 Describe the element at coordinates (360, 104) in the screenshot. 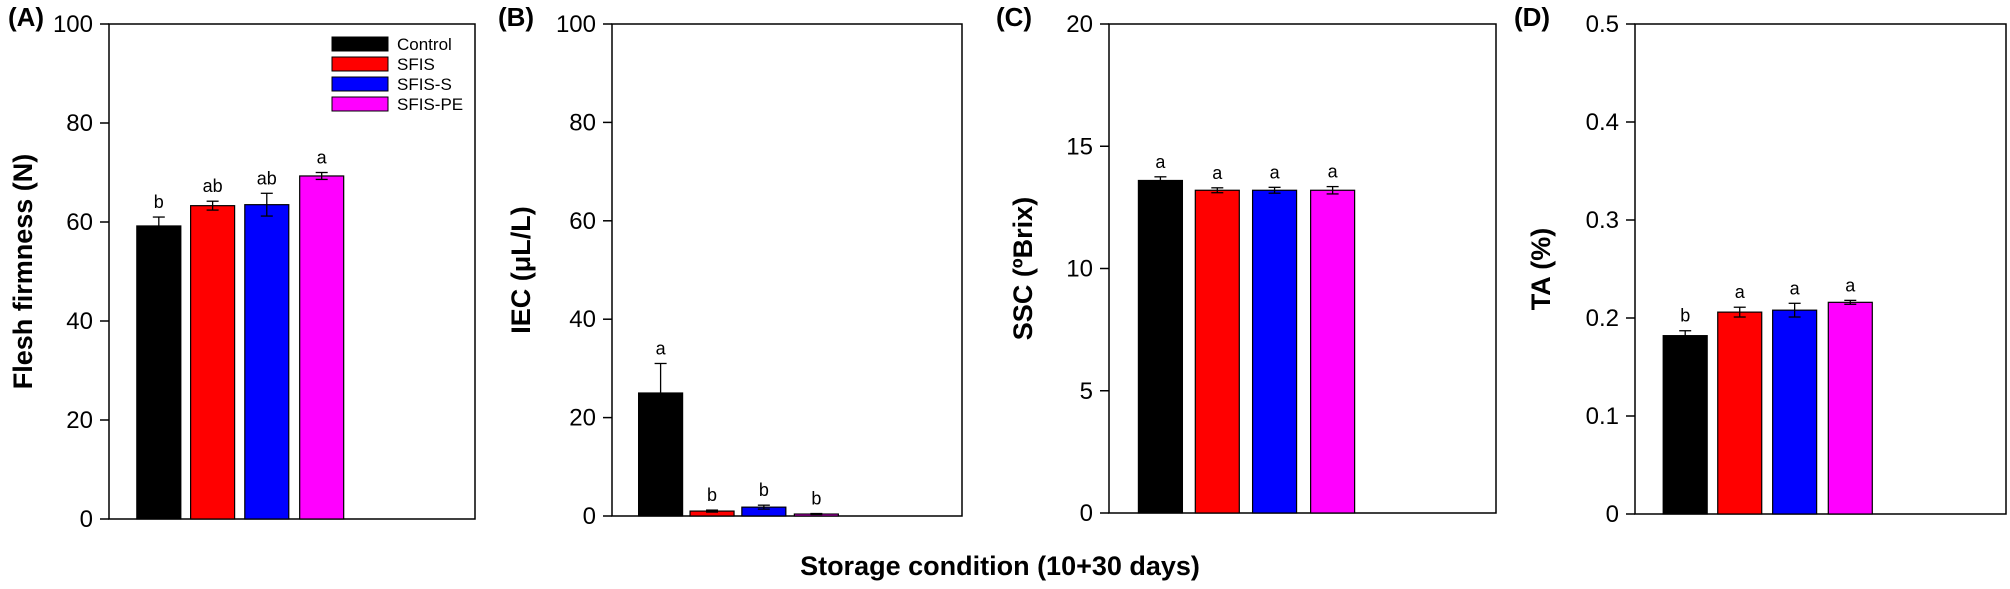

I see `legend-swatch-sfis-pe` at that location.